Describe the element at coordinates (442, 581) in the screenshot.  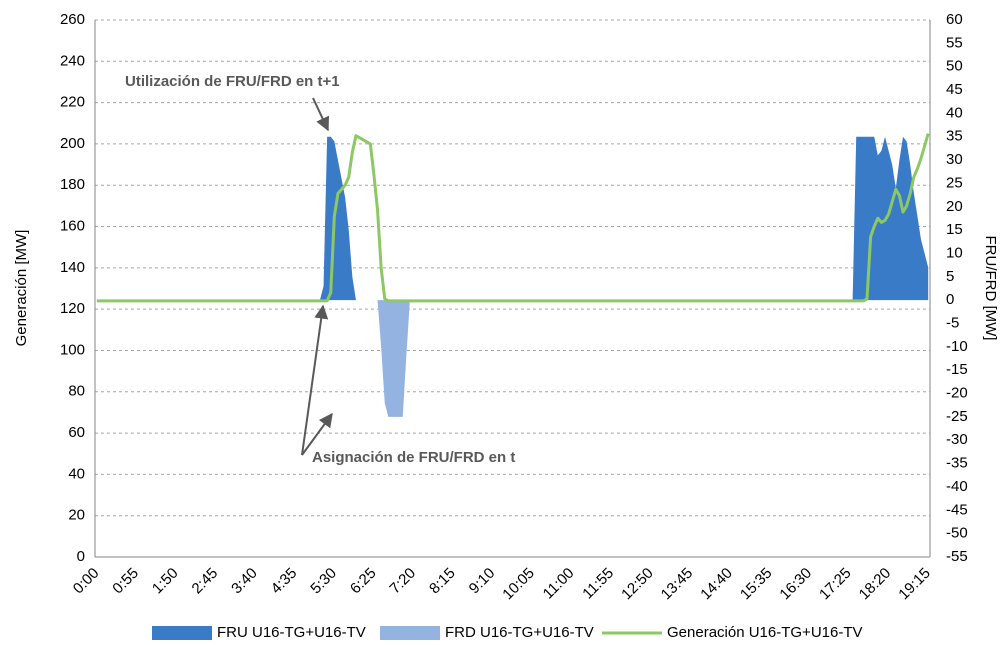
I see `x-tick-label: 8:15` at that location.